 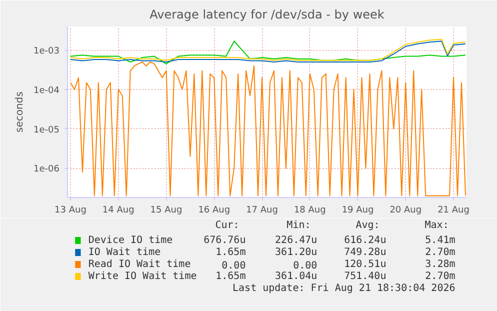 What do you see at coordinates (365, 276) in the screenshot?
I see `text: 751.40u` at bounding box center [365, 276].